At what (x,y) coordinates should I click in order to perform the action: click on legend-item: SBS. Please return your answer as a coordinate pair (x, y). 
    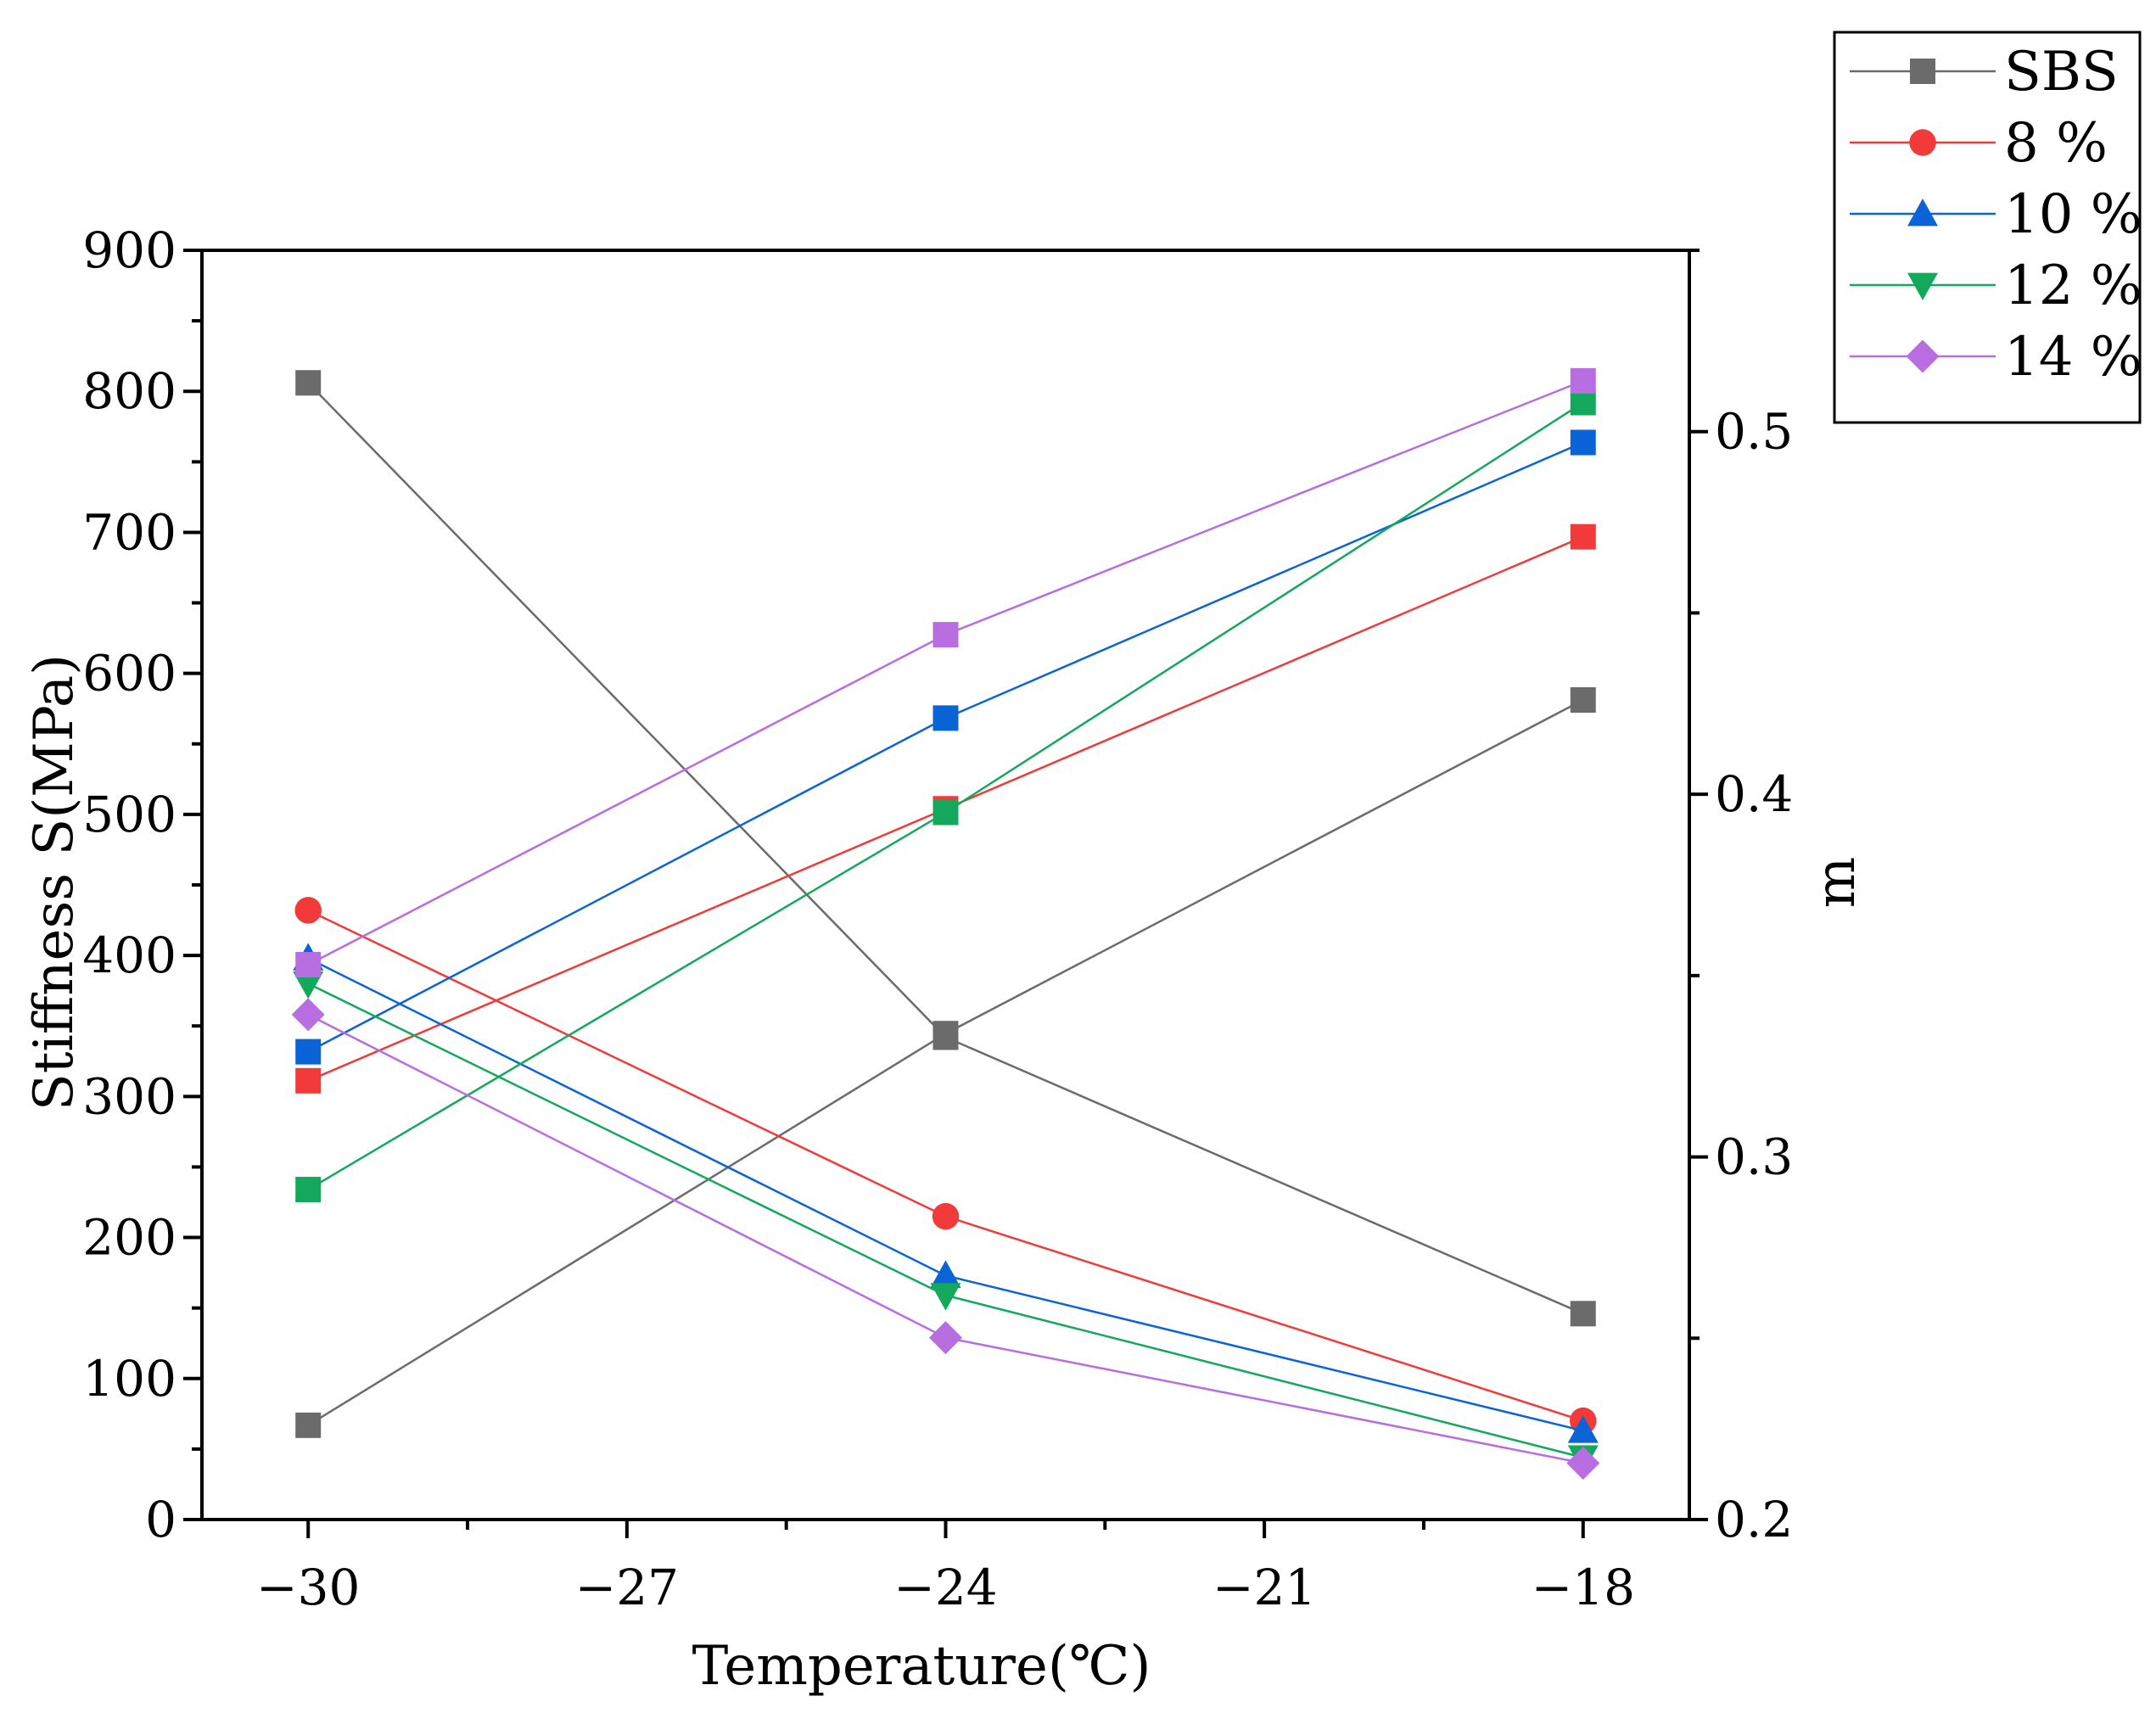
    Looking at the image, I should click on (1984, 72).